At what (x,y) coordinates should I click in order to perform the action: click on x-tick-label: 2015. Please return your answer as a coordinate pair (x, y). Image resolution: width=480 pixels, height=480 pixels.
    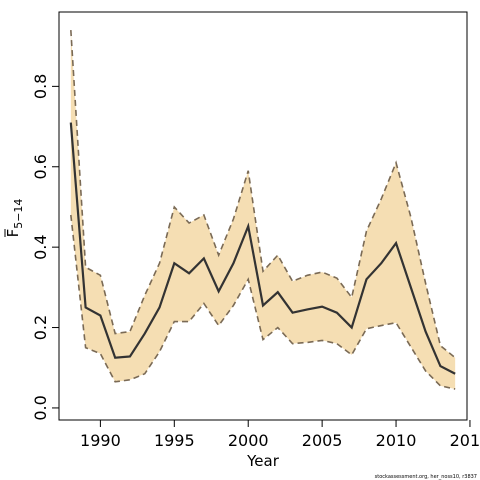
    Looking at the image, I should click on (465, 440).